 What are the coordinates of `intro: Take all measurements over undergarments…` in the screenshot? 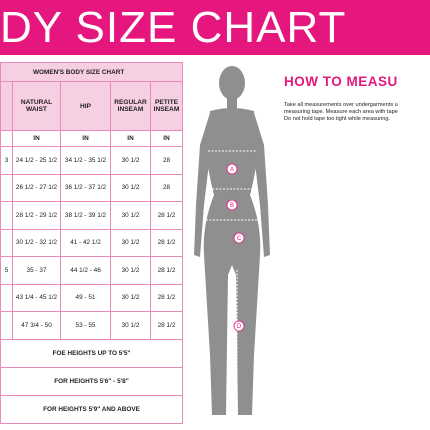 It's located at (357, 112).